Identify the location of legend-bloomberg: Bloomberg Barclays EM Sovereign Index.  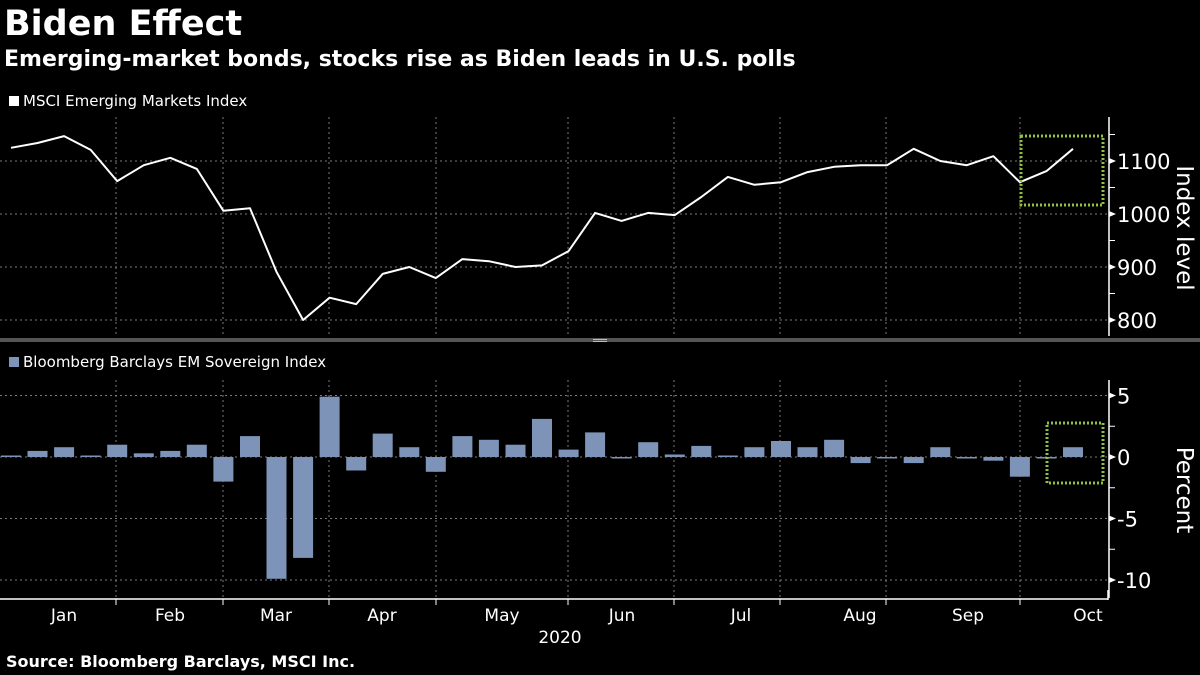
(167, 362).